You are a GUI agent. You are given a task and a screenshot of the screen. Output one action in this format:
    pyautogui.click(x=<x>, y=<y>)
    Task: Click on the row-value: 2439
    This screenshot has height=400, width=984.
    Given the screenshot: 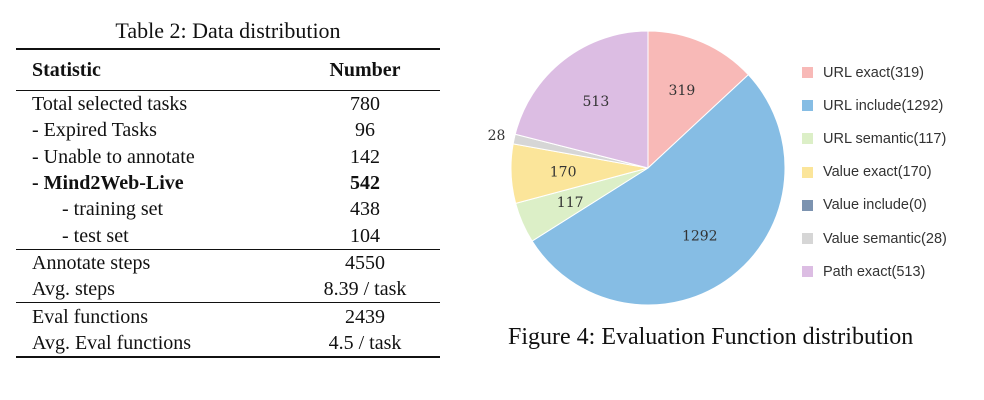 What is the action you would take?
    pyautogui.click(x=365, y=316)
    